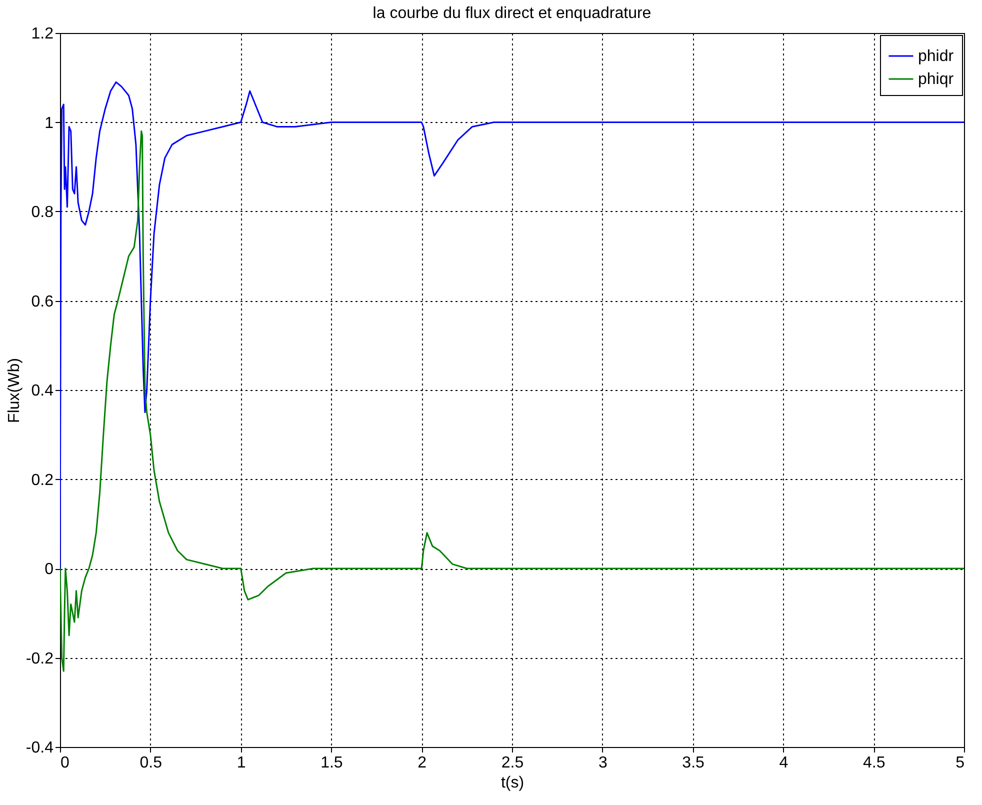 The image size is (982, 805). Describe the element at coordinates (512, 783) in the screenshot. I see `x-axis-title: t(s)` at that location.